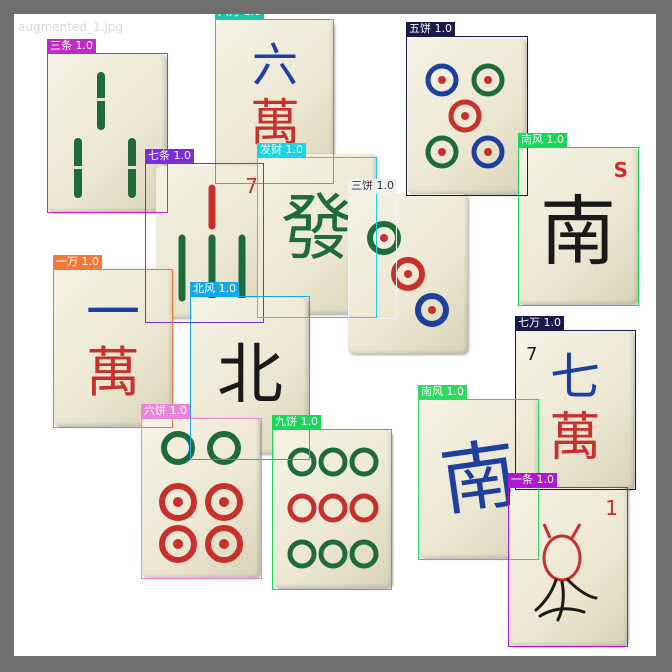 The height and width of the screenshot is (672, 672). What do you see at coordinates (611, 508) in the screenshot?
I see `tile-glyph-one: 1` at bounding box center [611, 508].